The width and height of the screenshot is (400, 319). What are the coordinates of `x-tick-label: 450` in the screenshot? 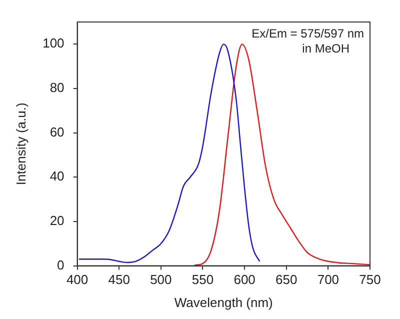 It's located at (119, 280).